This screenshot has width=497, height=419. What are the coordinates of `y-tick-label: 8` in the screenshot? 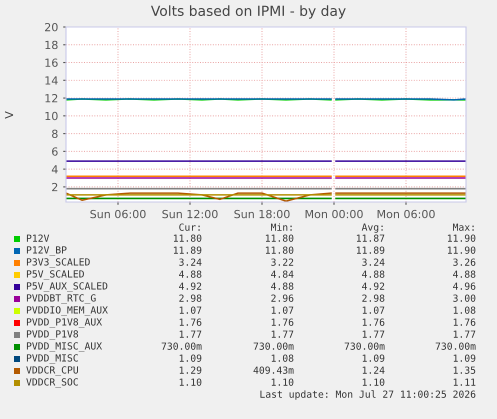 It's located at (55, 134).